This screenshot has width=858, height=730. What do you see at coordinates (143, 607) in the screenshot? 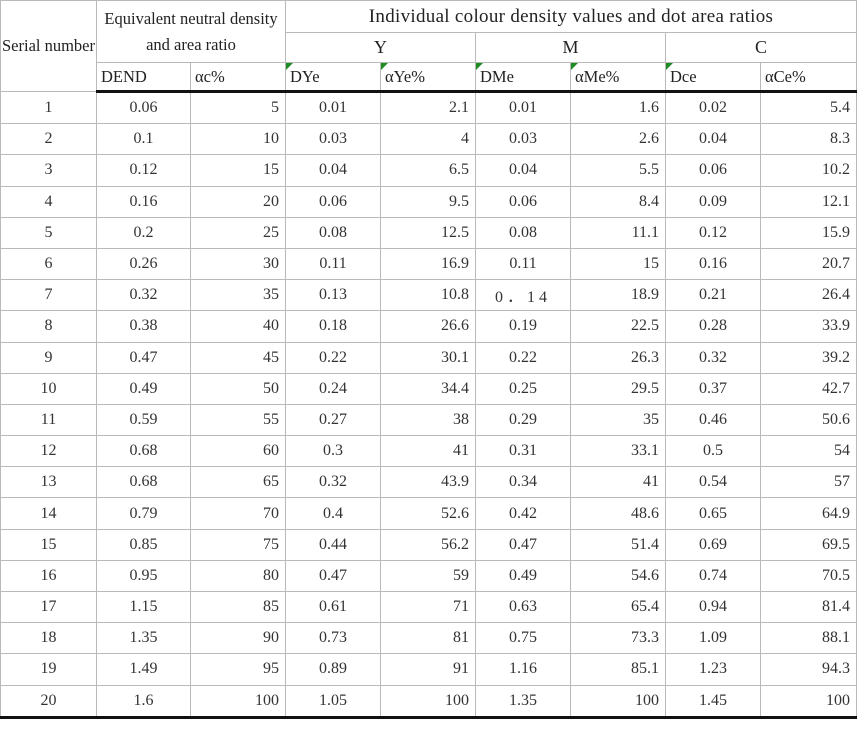
I see `cell-dend: 1.15` at bounding box center [143, 607].